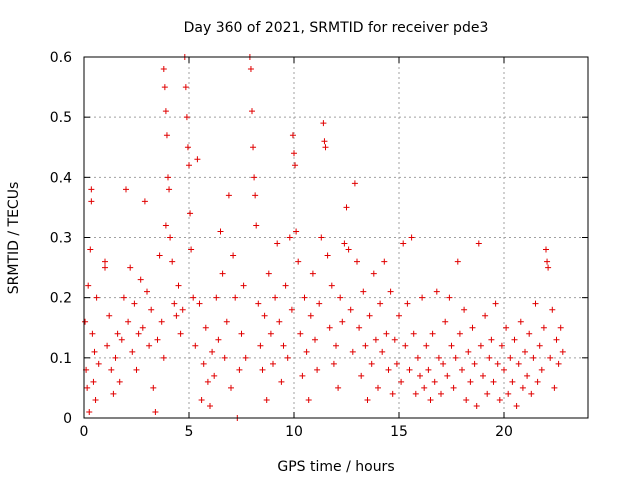 This screenshot has height=480, width=640. What do you see at coordinates (61, 118) in the screenshot?
I see `y-tick-label: 0.5` at bounding box center [61, 118].